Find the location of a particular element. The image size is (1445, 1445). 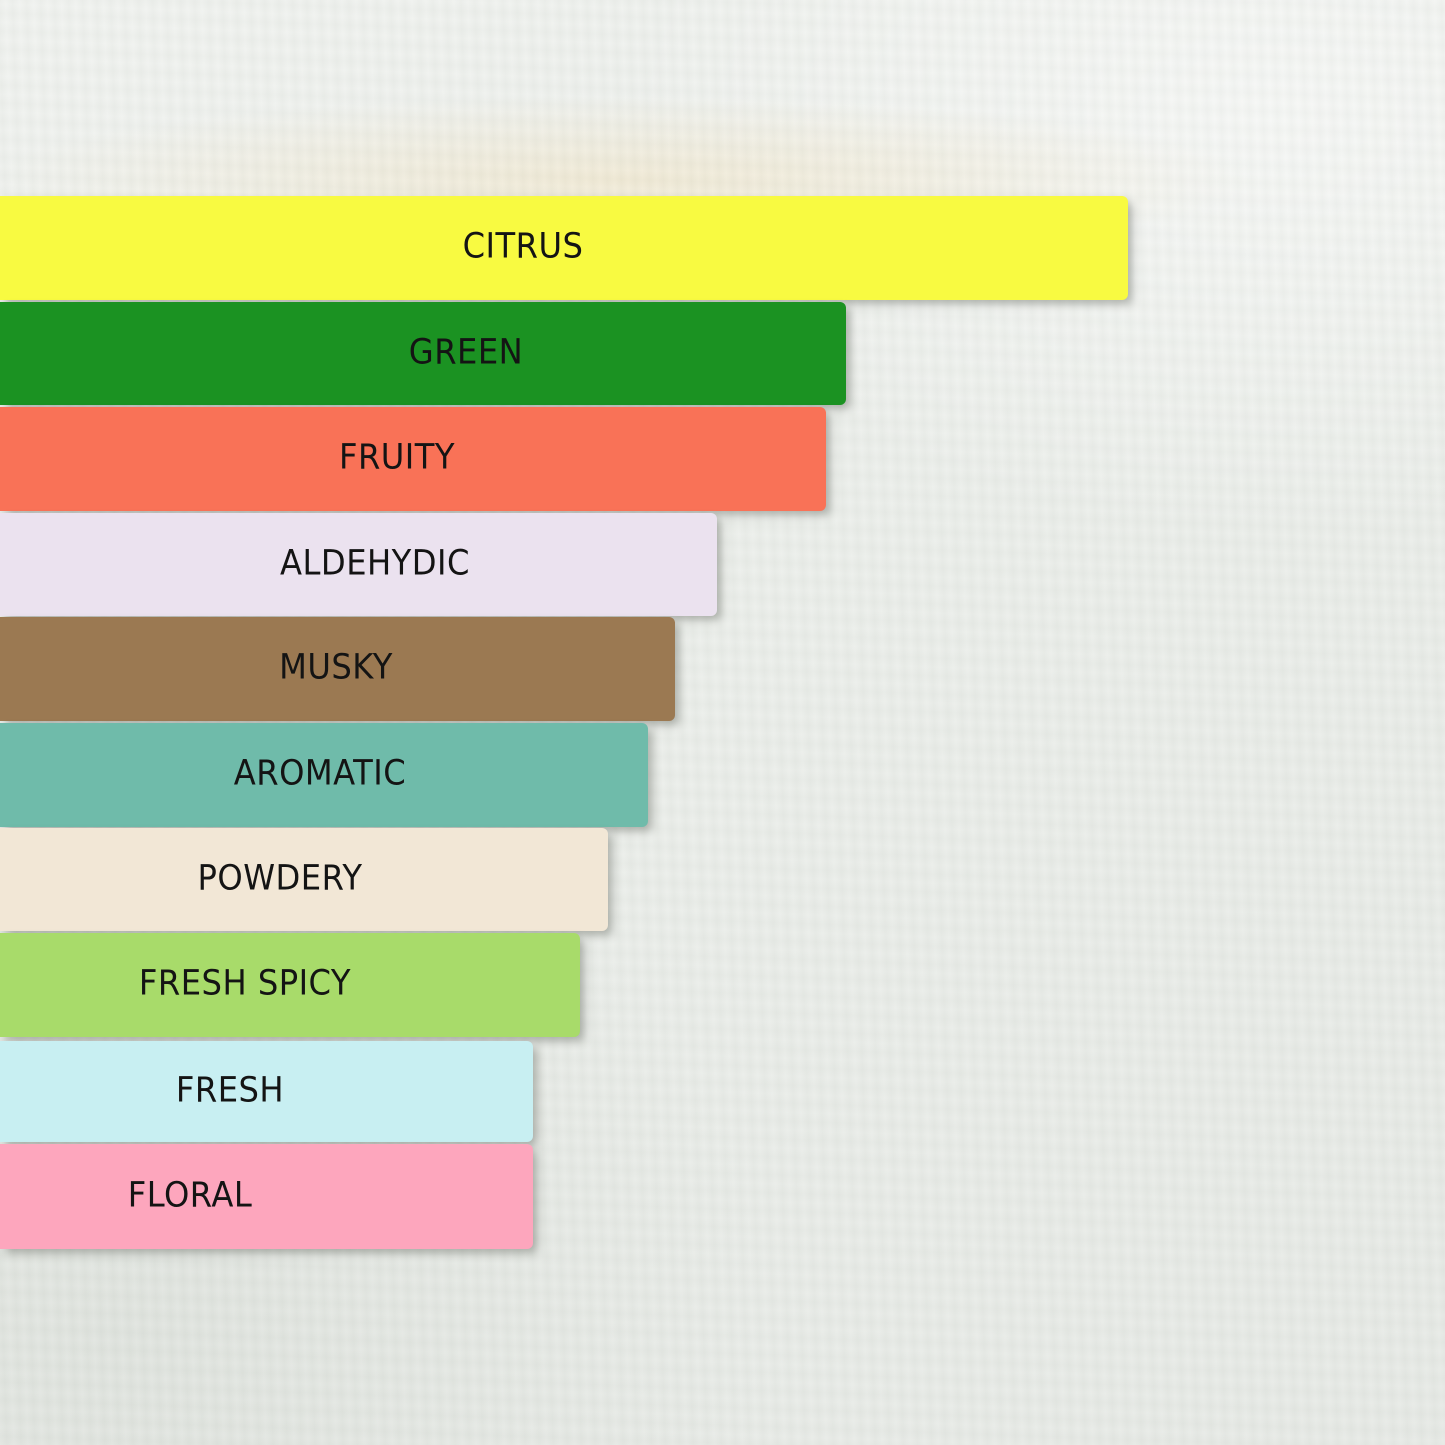

bar-fruity: FRUITY is located at coordinates (413, 459).